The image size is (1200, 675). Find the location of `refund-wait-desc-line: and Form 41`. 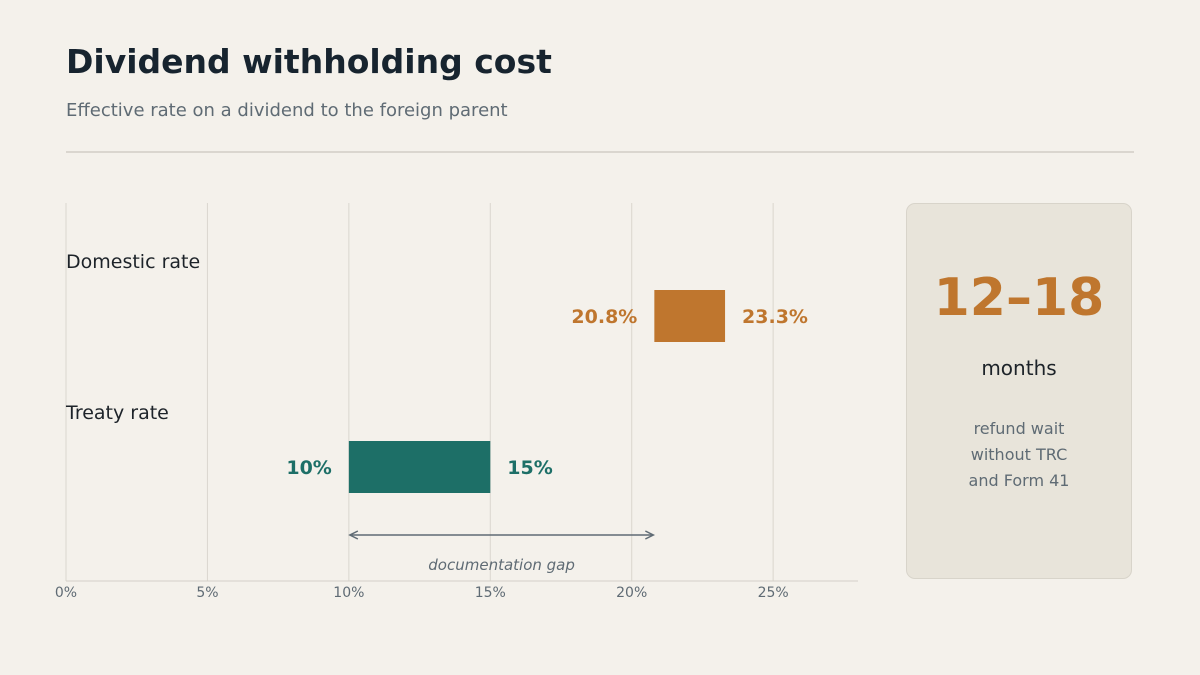

refund-wait-desc-line: and Form 41 is located at coordinates (1019, 480).